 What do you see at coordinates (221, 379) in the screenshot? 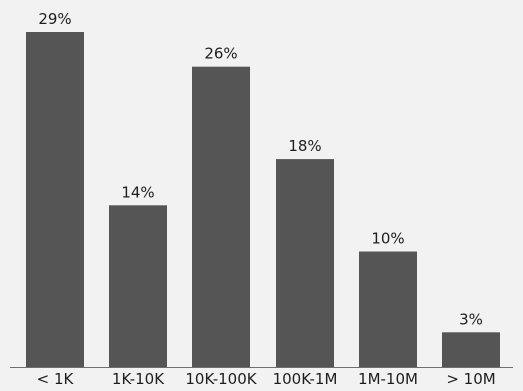
I see `x-tick-label: 10K-100K` at bounding box center [221, 379].